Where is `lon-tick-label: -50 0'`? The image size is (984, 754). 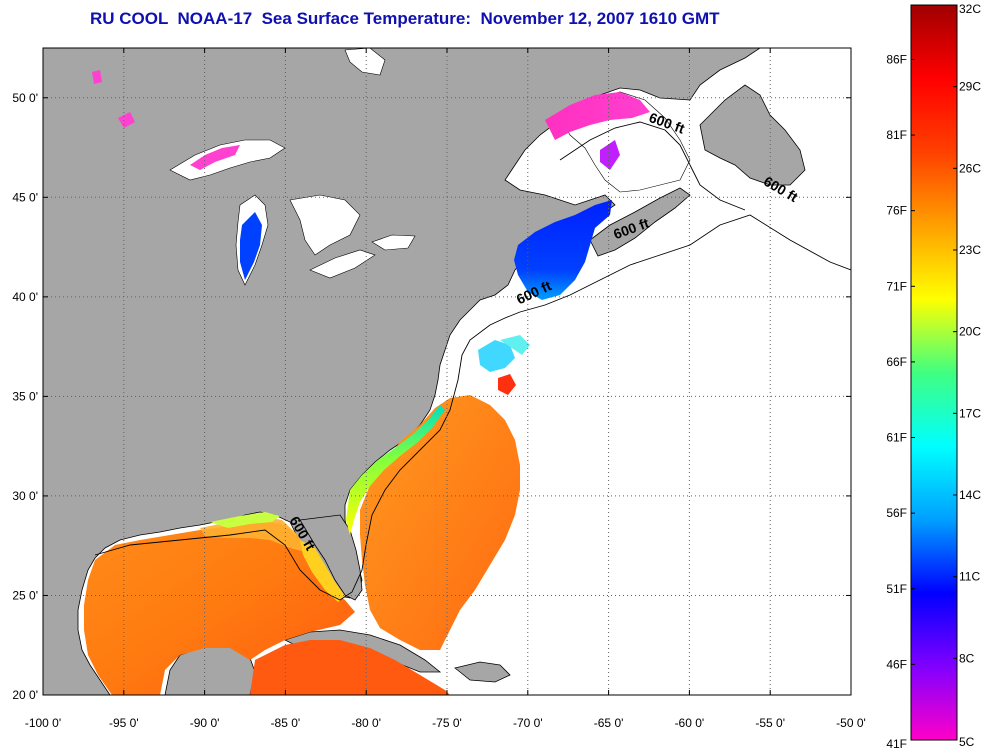 lon-tick-label: -50 0' is located at coordinates (851, 723).